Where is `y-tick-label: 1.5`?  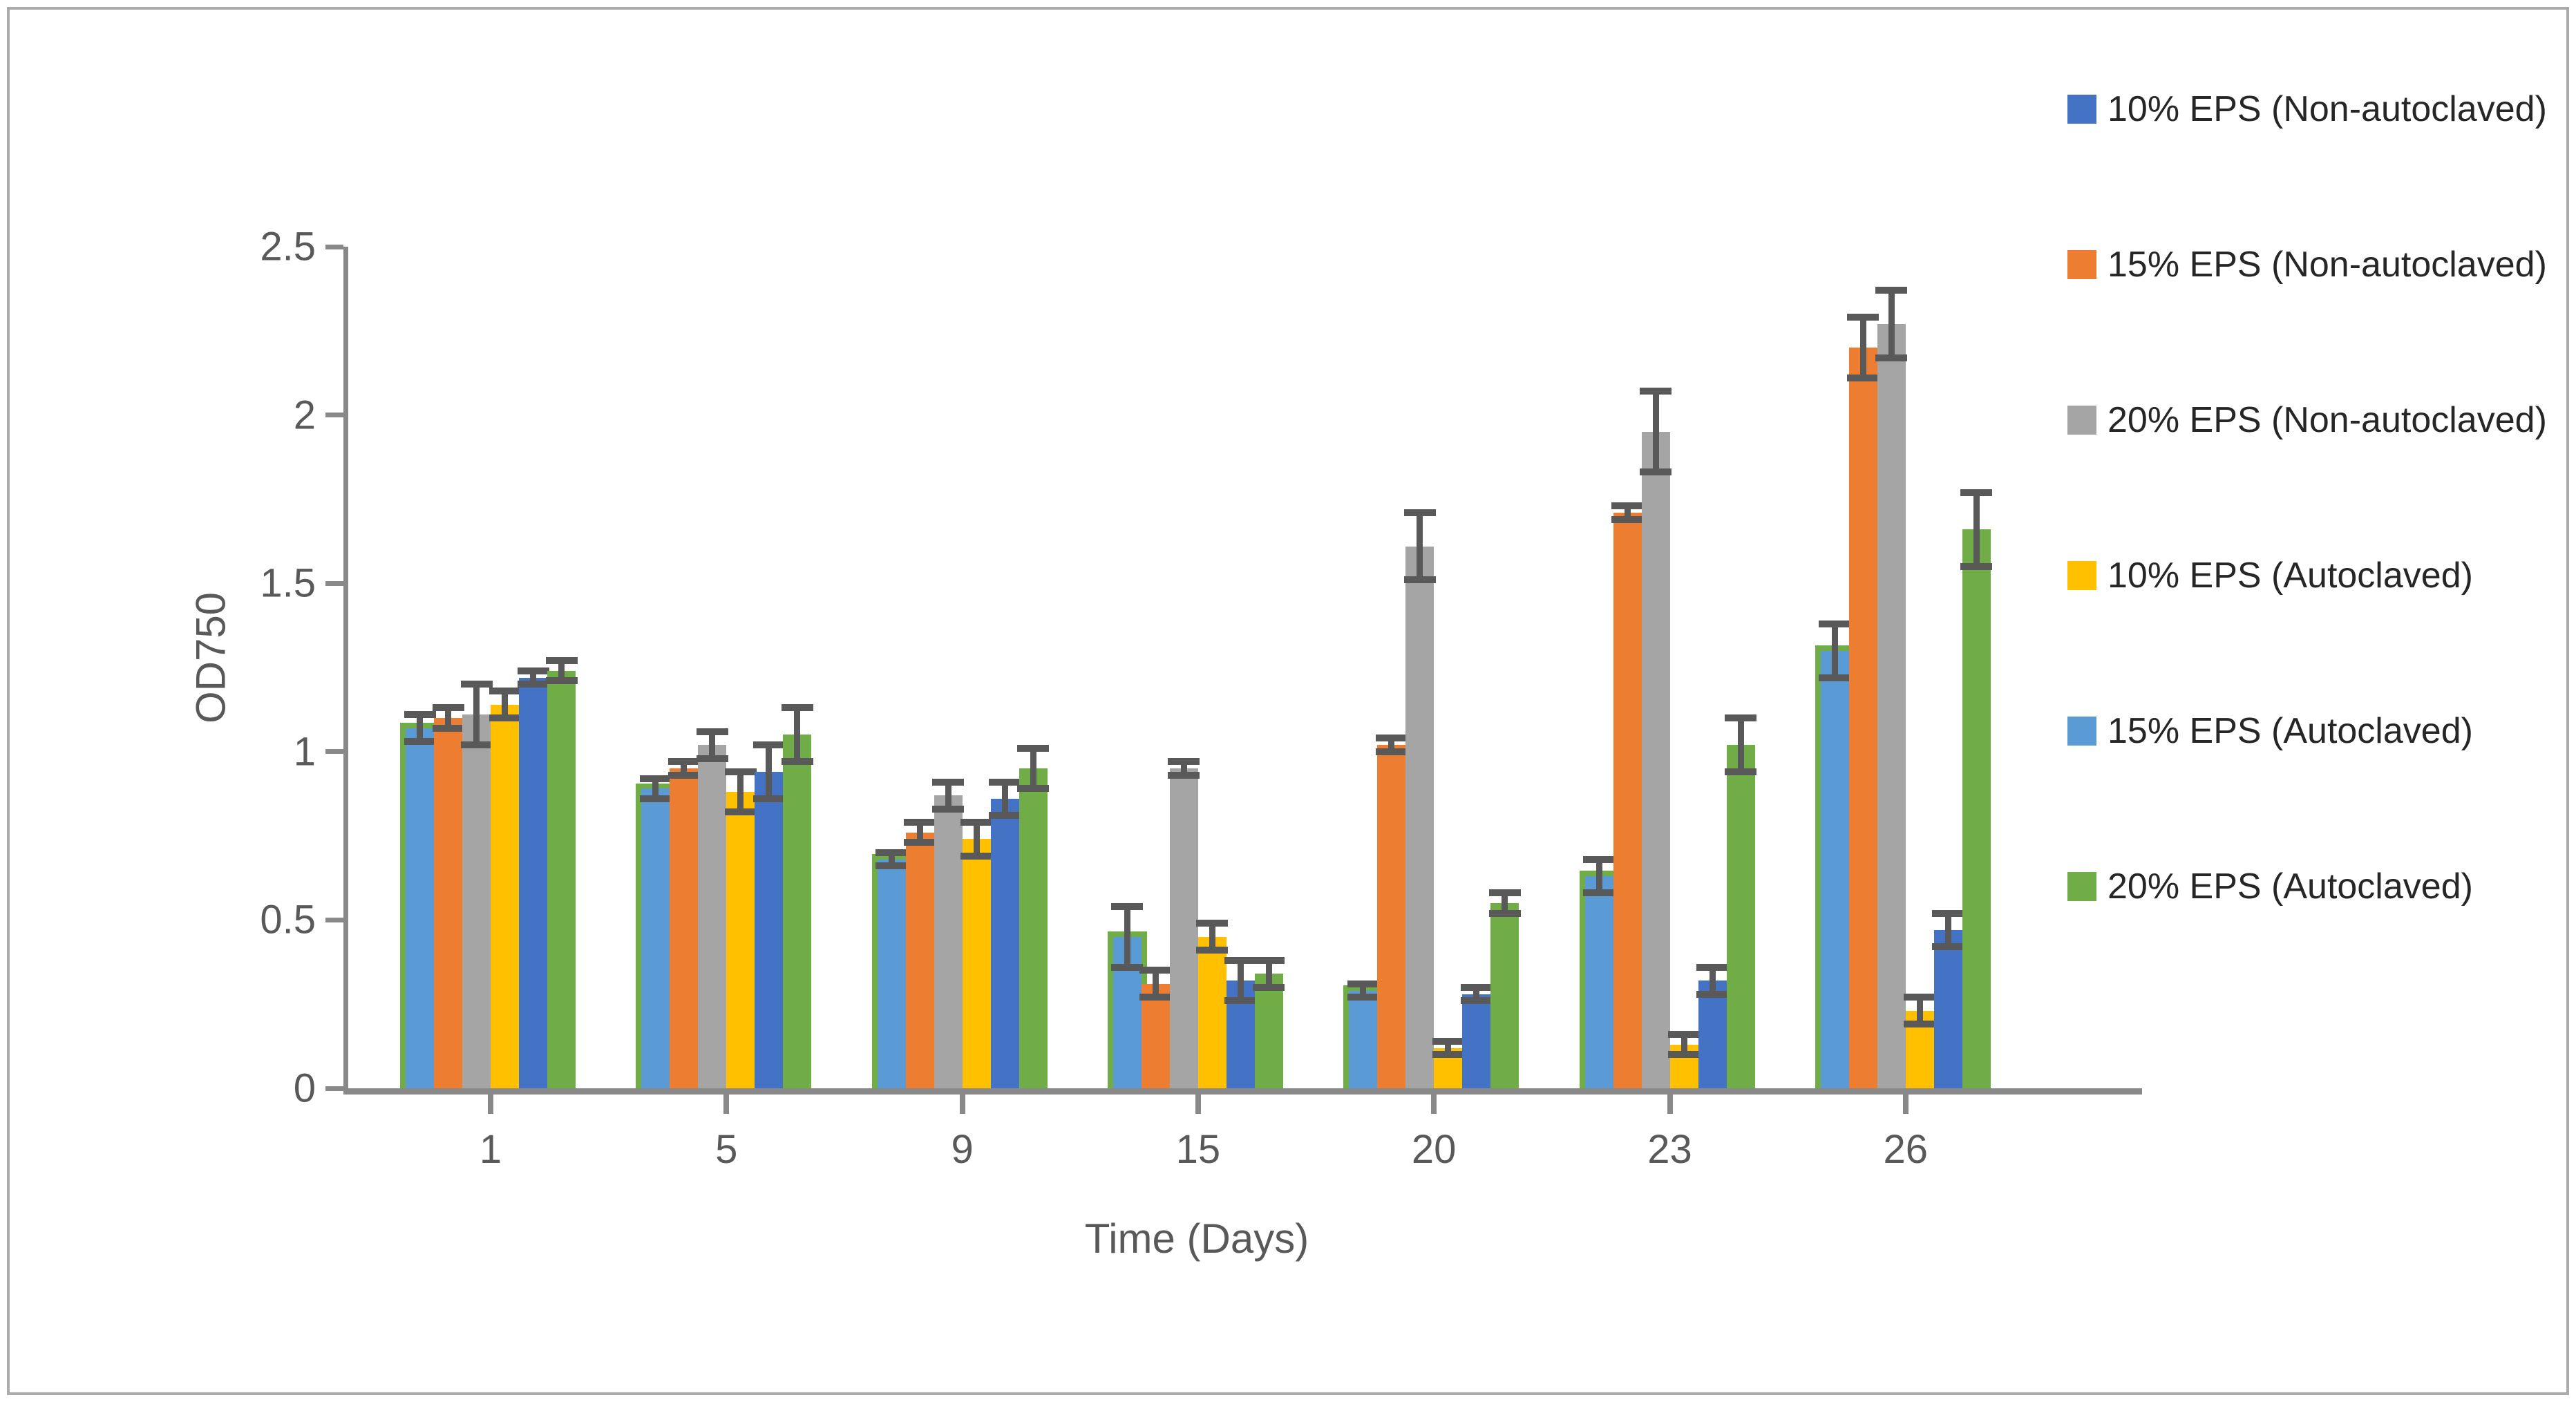
y-tick-label: 1.5 is located at coordinates (288, 583).